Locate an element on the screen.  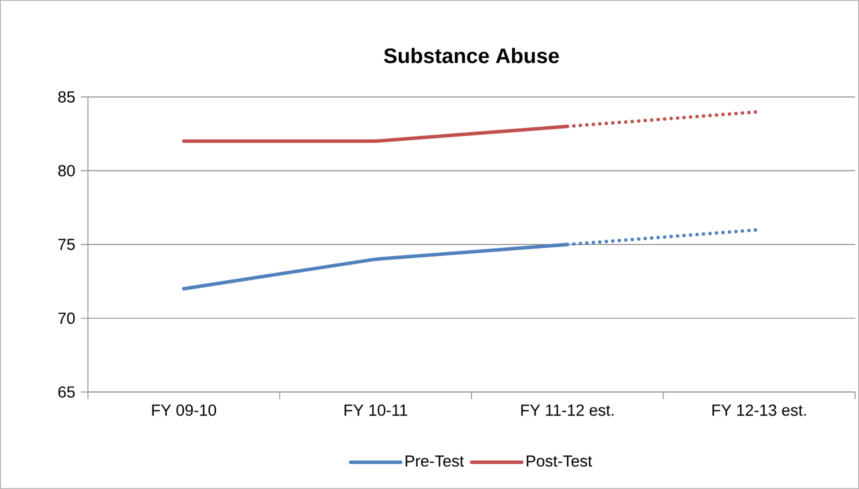
legend-label: Pre-Test is located at coordinates (435, 461).